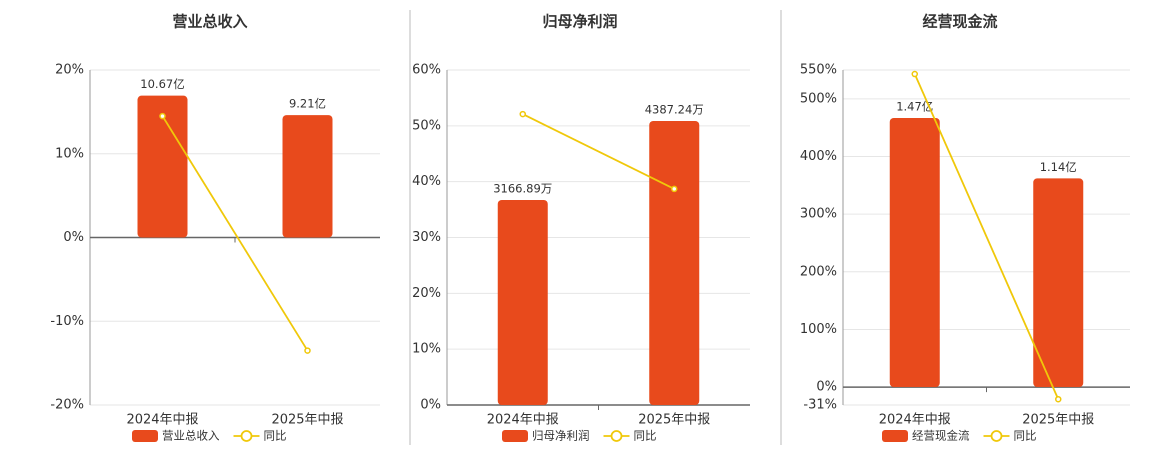  Describe the element at coordinates (820, 405) in the screenshot. I see `y-tick-label: -31%` at that location.